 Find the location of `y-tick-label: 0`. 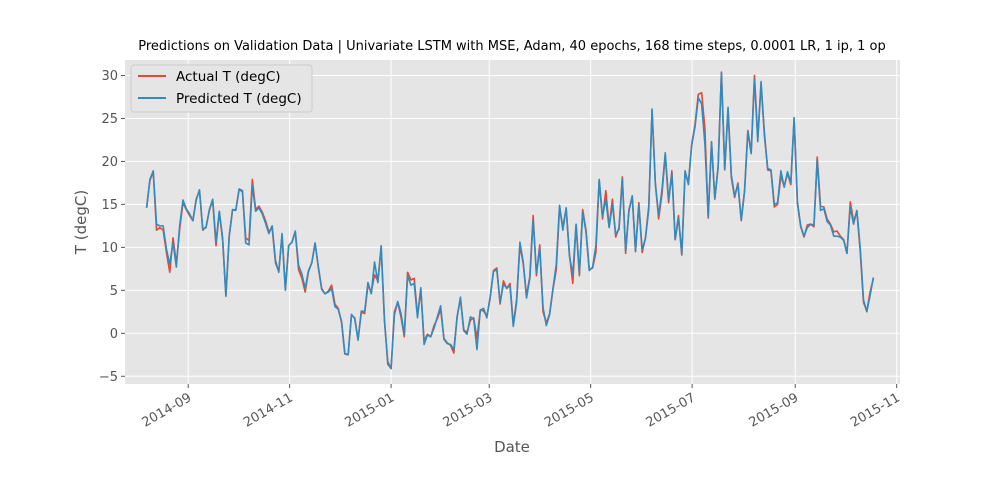

y-tick-label: 0 is located at coordinates (114, 334).